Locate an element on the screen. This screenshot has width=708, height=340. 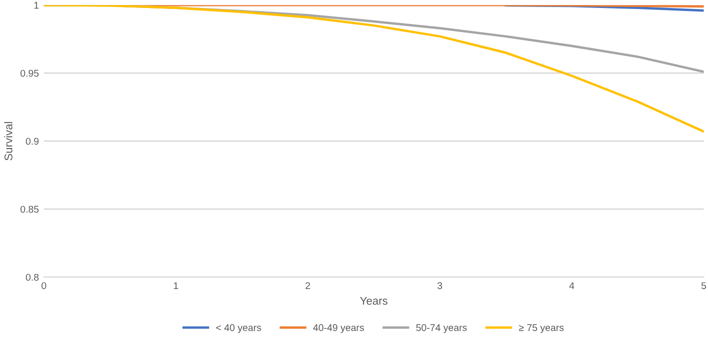
x-tick-label: 4 is located at coordinates (571, 286).